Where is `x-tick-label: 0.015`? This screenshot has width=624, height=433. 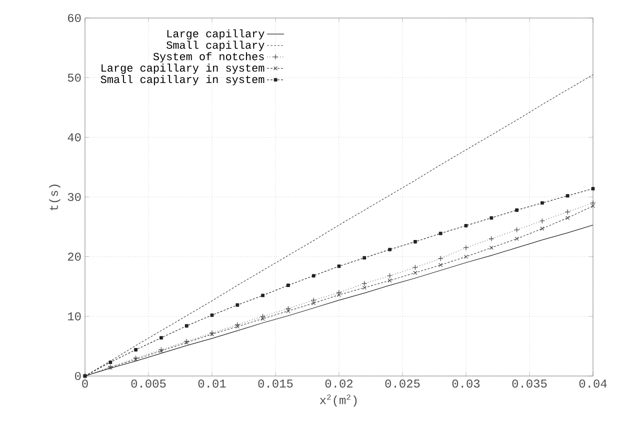 x-tick-label: 0.015 is located at coordinates (275, 384).